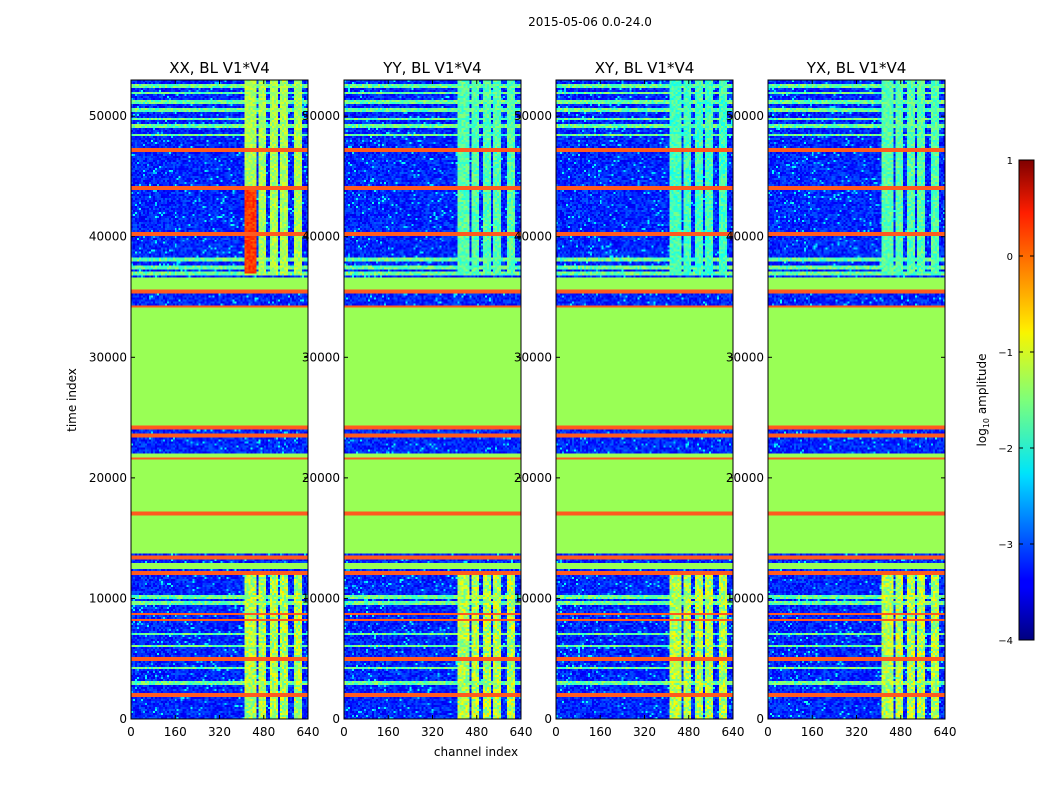 The width and height of the screenshot is (1050, 800). I want to click on y-axis-label: time index, so click(72, 400).